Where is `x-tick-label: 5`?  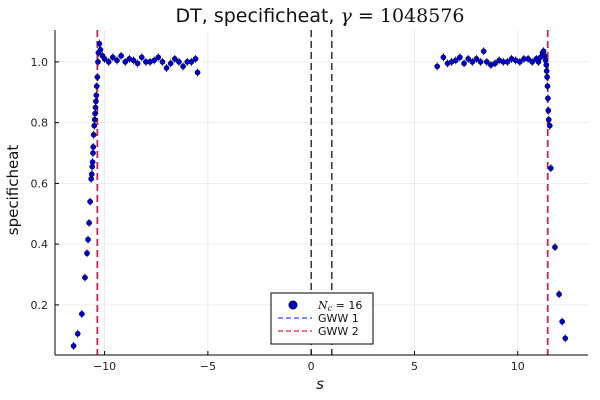 x-tick-label: 5 is located at coordinates (414, 366).